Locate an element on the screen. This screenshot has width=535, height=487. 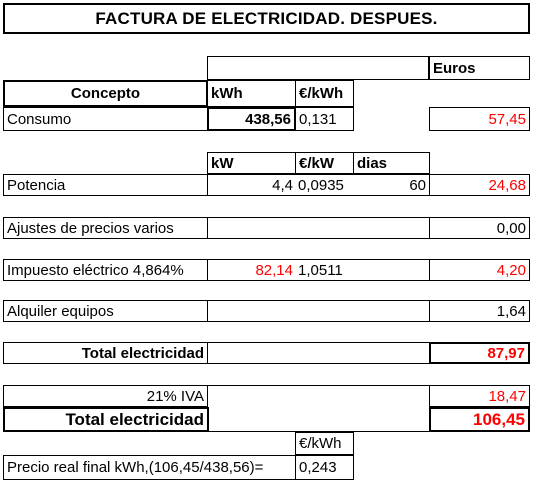
total1-euros: 87,97 is located at coordinates (479, 353).